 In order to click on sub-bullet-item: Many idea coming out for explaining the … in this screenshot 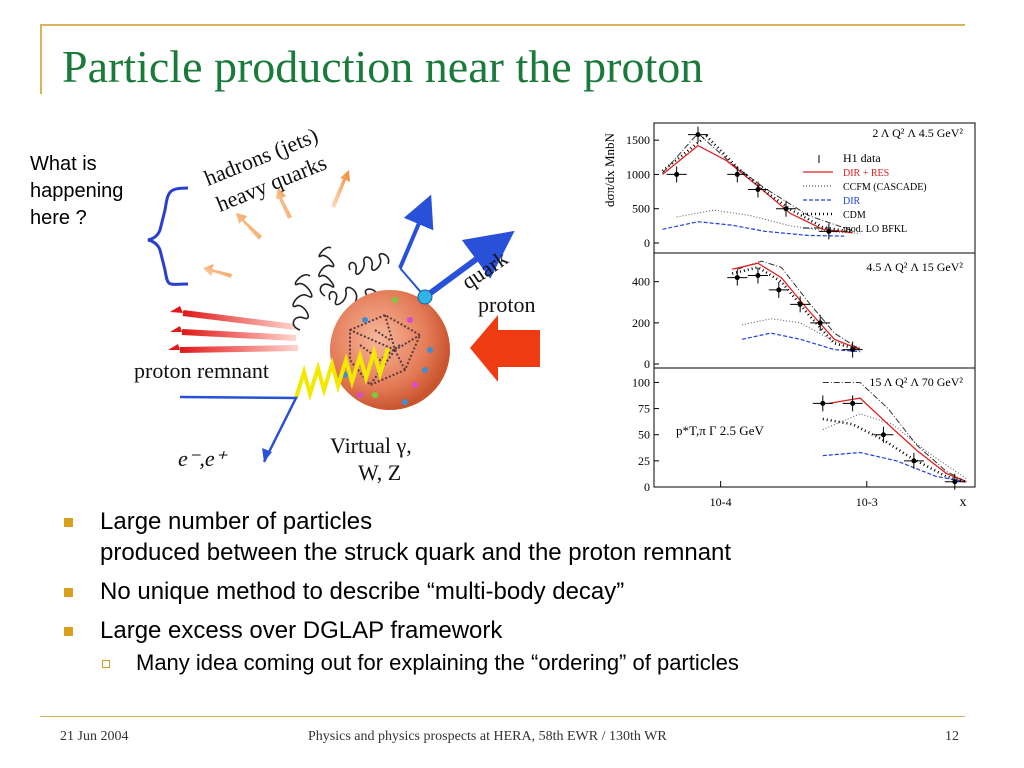, I will do `click(514, 663)`.